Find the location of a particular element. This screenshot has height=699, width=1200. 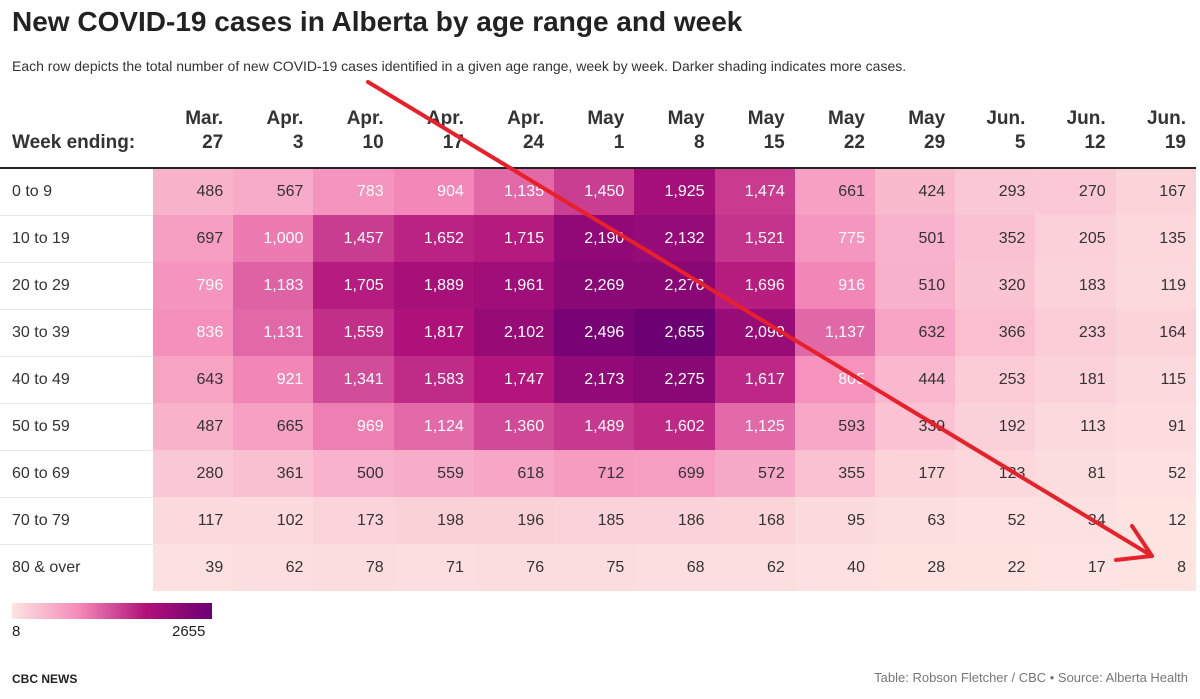

heatmap-cell: 76 is located at coordinates (514, 567).